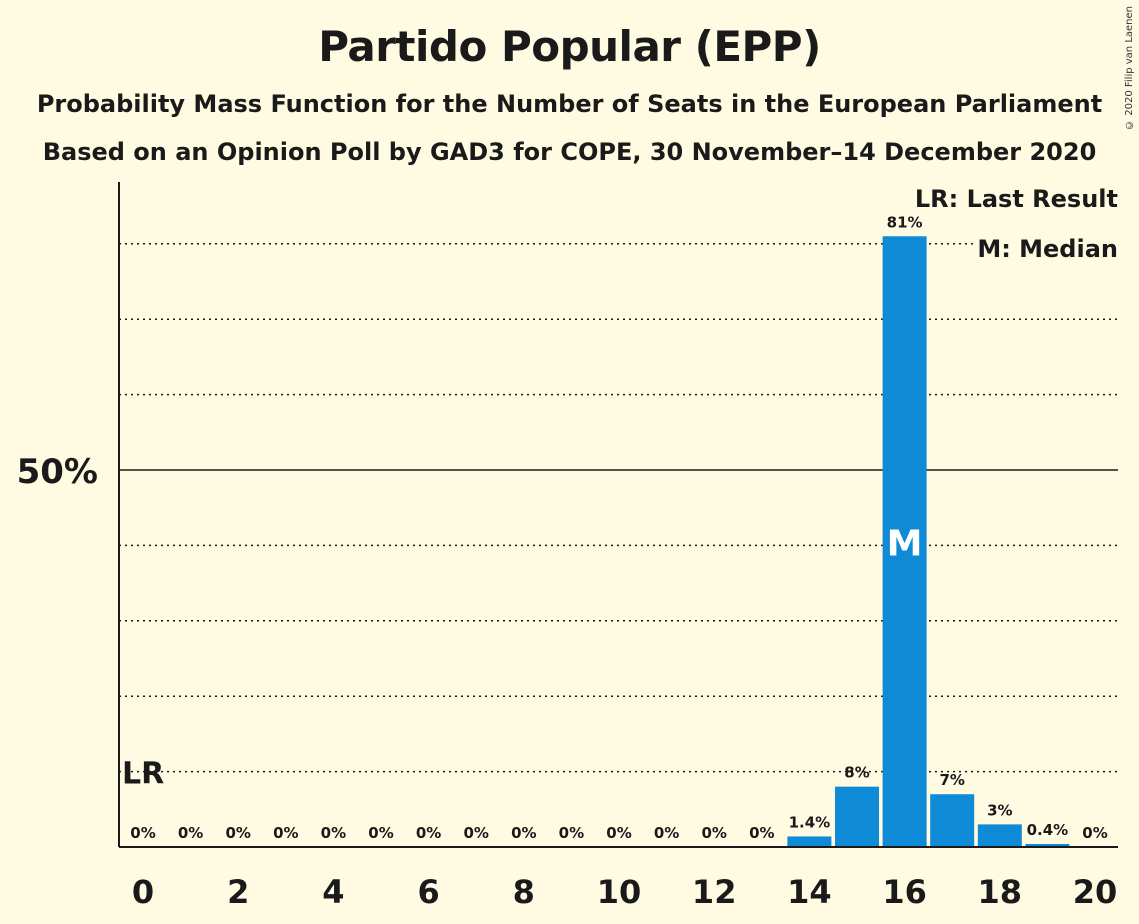 This screenshot has width=1139, height=924. Describe the element at coordinates (1000, 892) in the screenshot. I see `x-tick-label: 18` at that location.